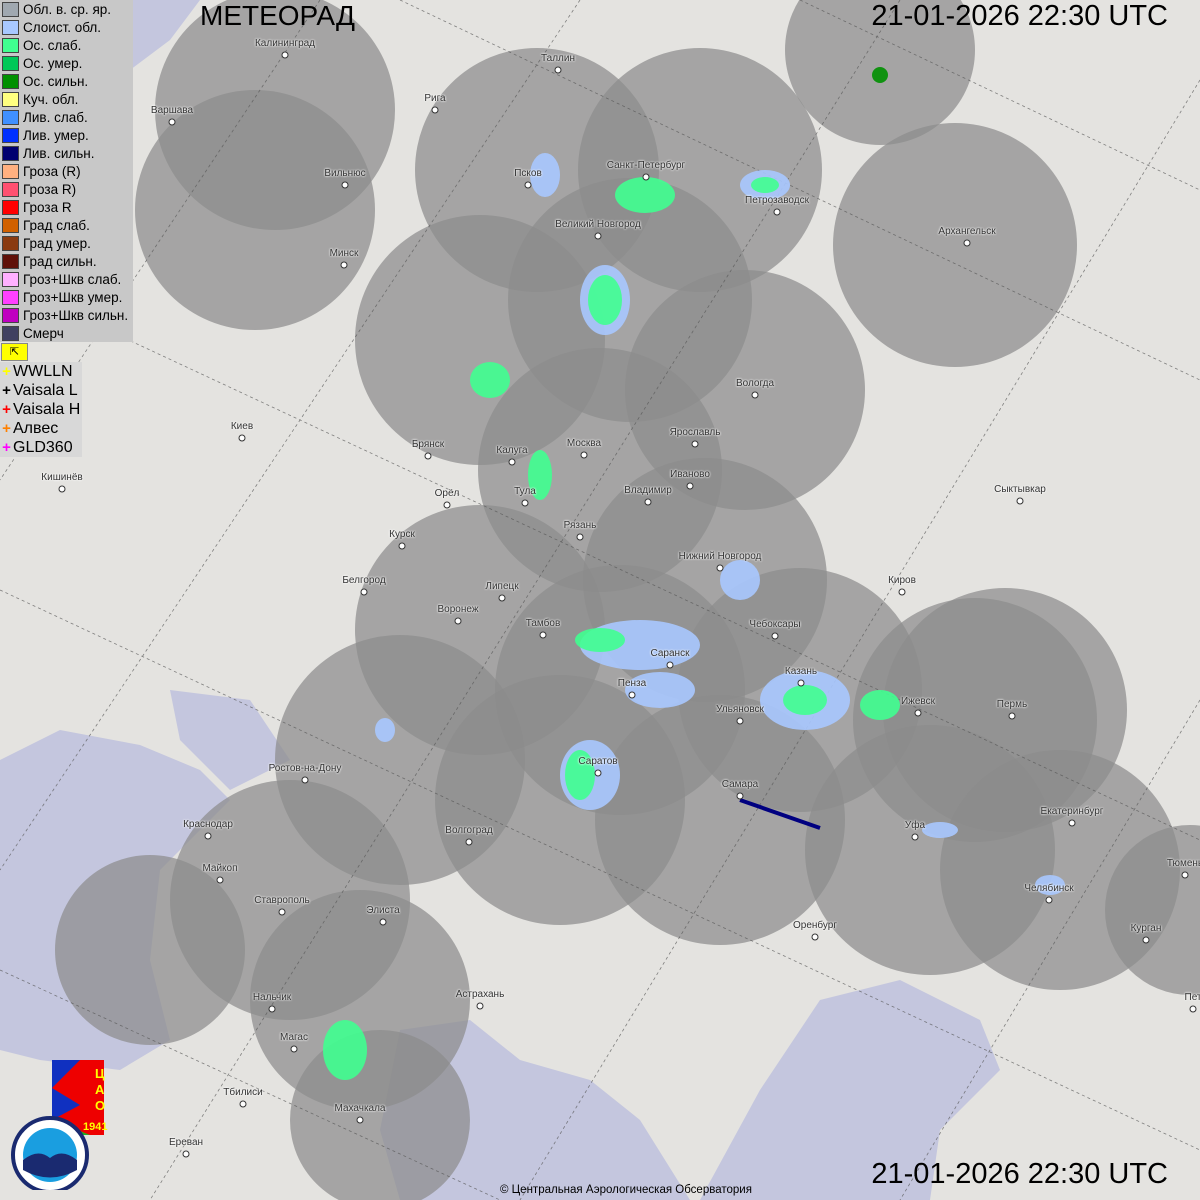 This screenshot has width=1200, height=1200. What do you see at coordinates (66, 279) in the screenshot?
I see `legend-item: Гроз+Шкв слаб.` at bounding box center [66, 279].